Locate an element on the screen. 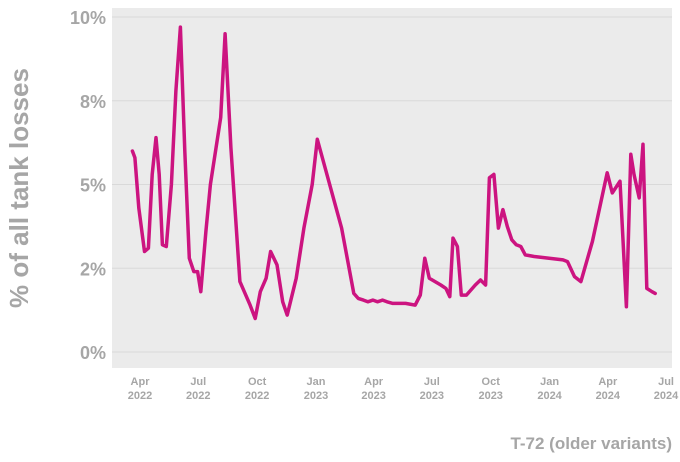 This screenshot has height=462, width=680. y-tick-label: 2% is located at coordinates (93, 269).